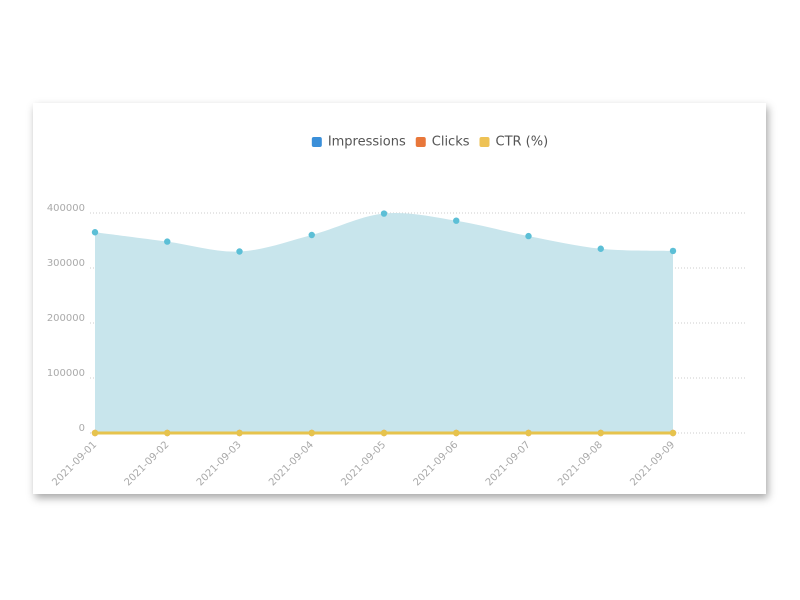  I want to click on x-tick-label: 2021-09-05, so click(363, 463).